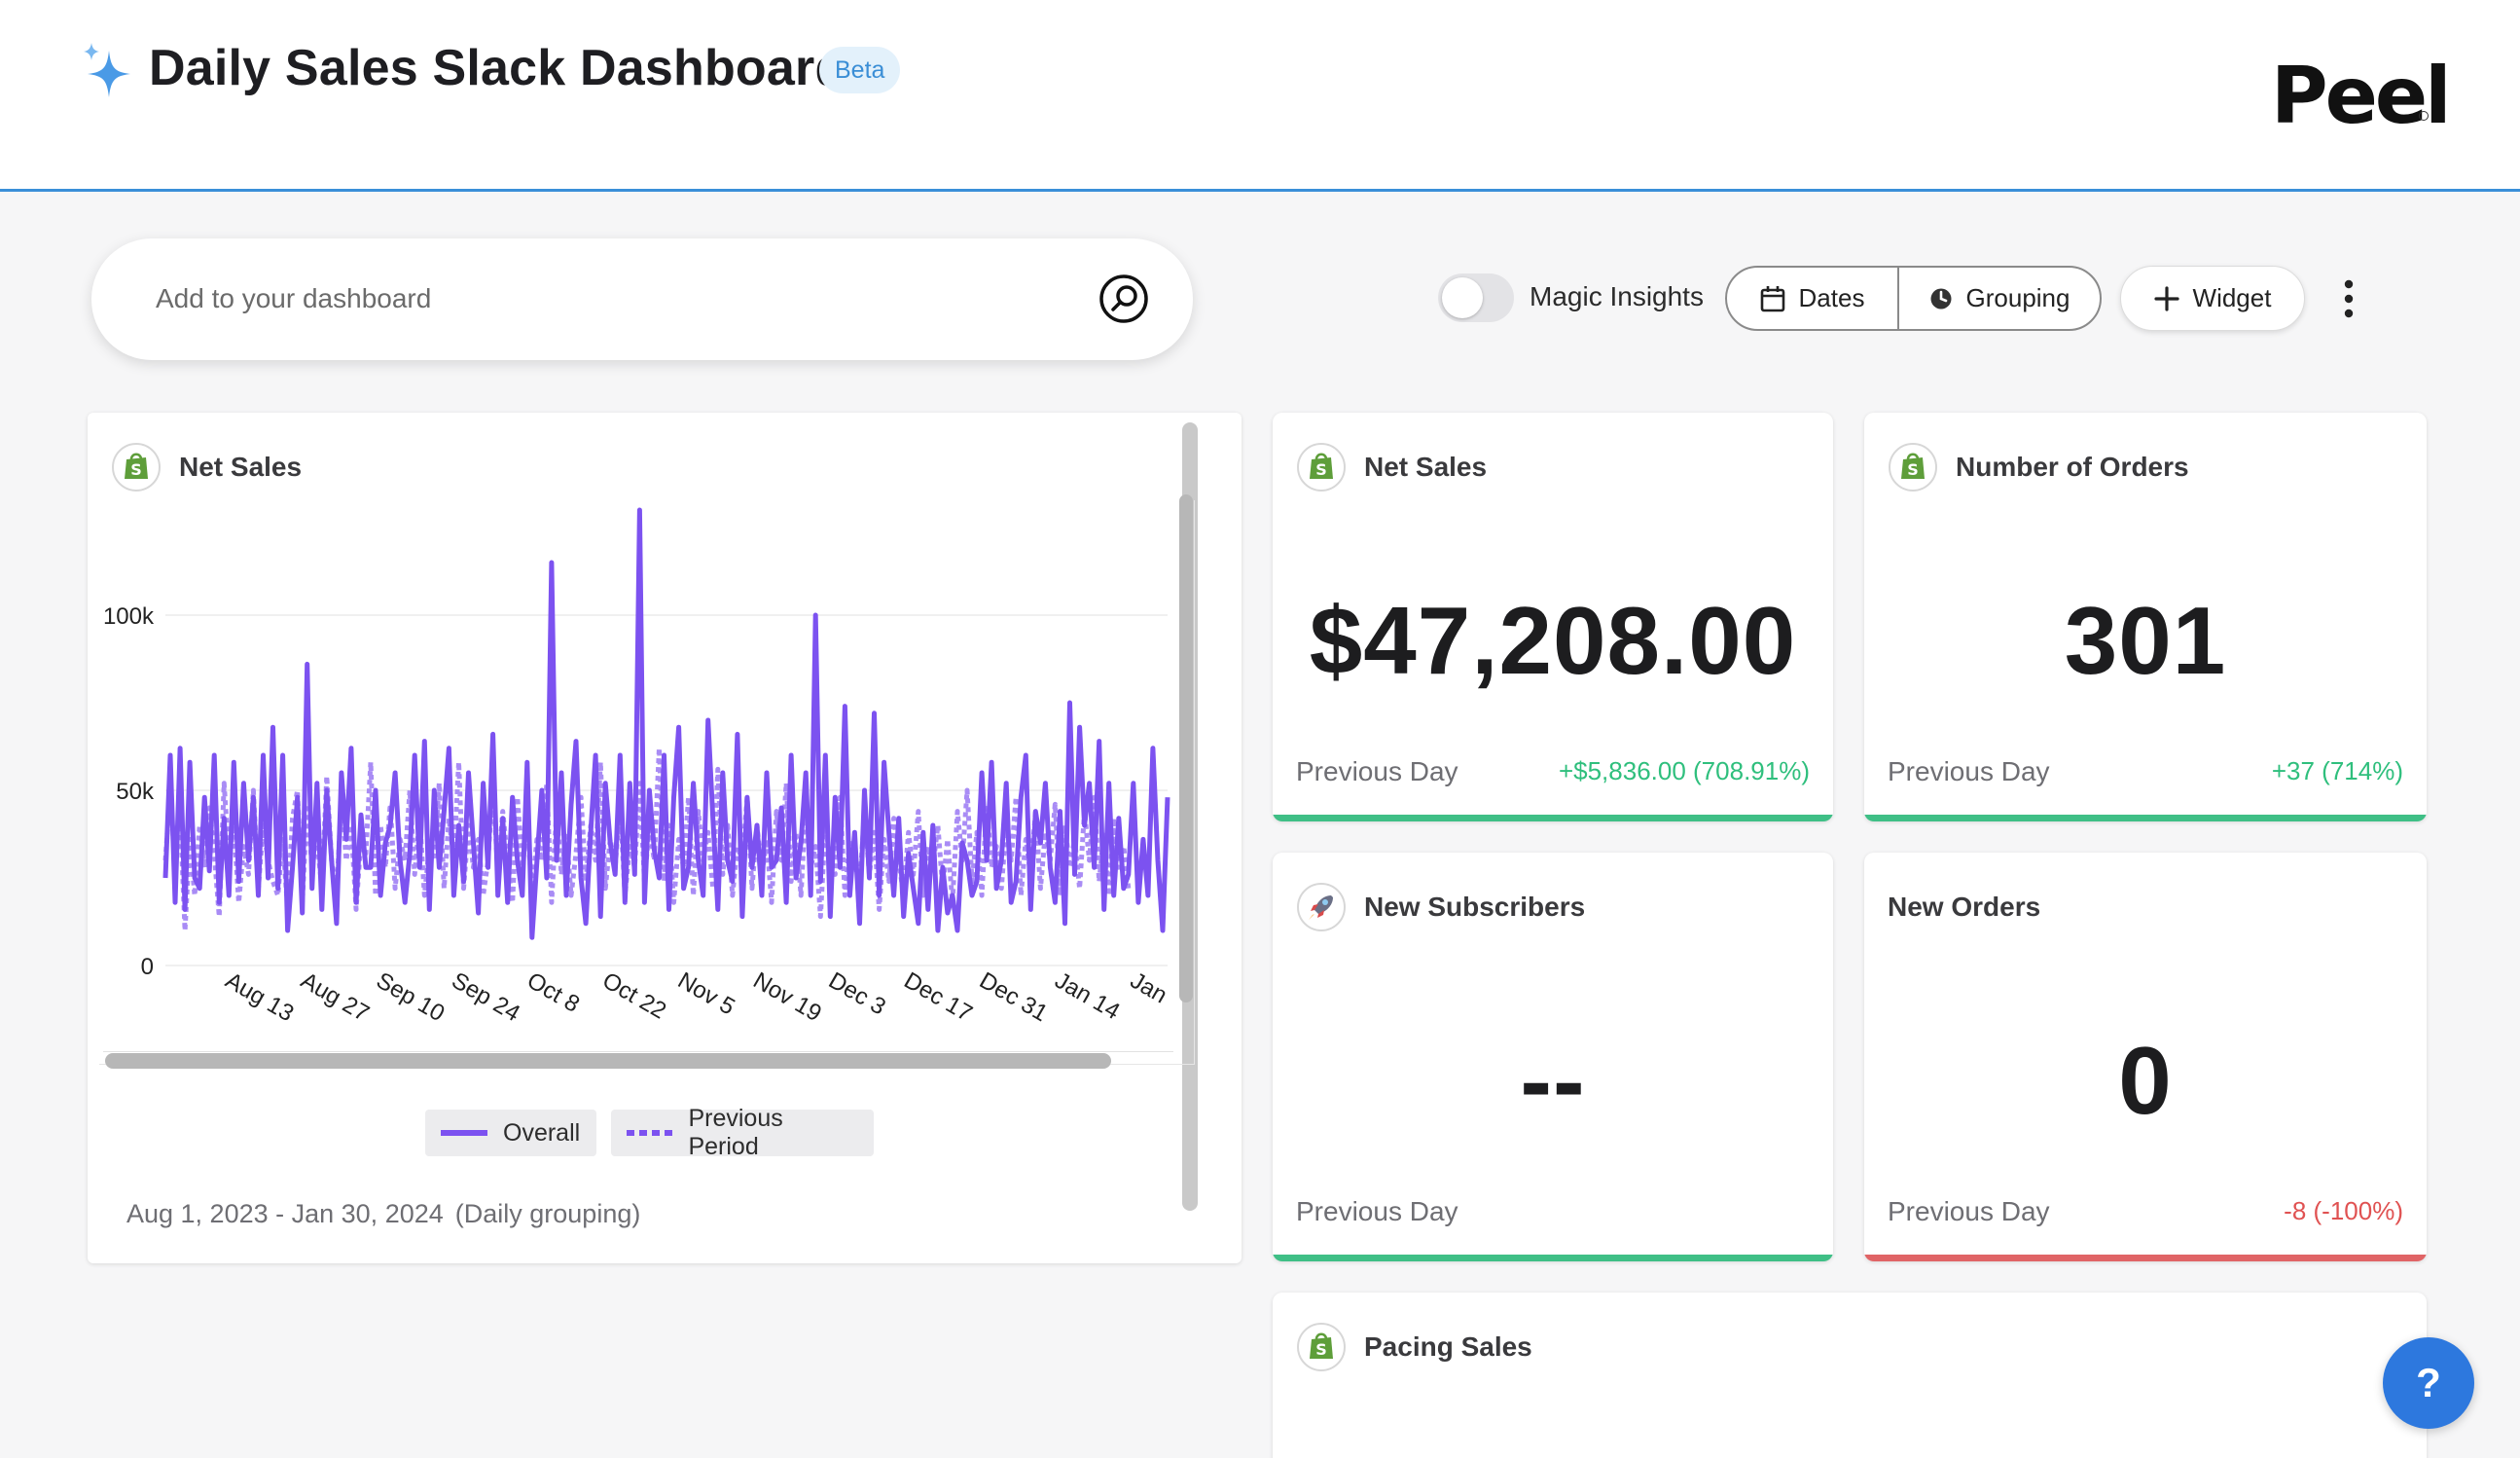  What do you see at coordinates (1964, 907) in the screenshot?
I see `card-title: New Orders` at bounding box center [1964, 907].